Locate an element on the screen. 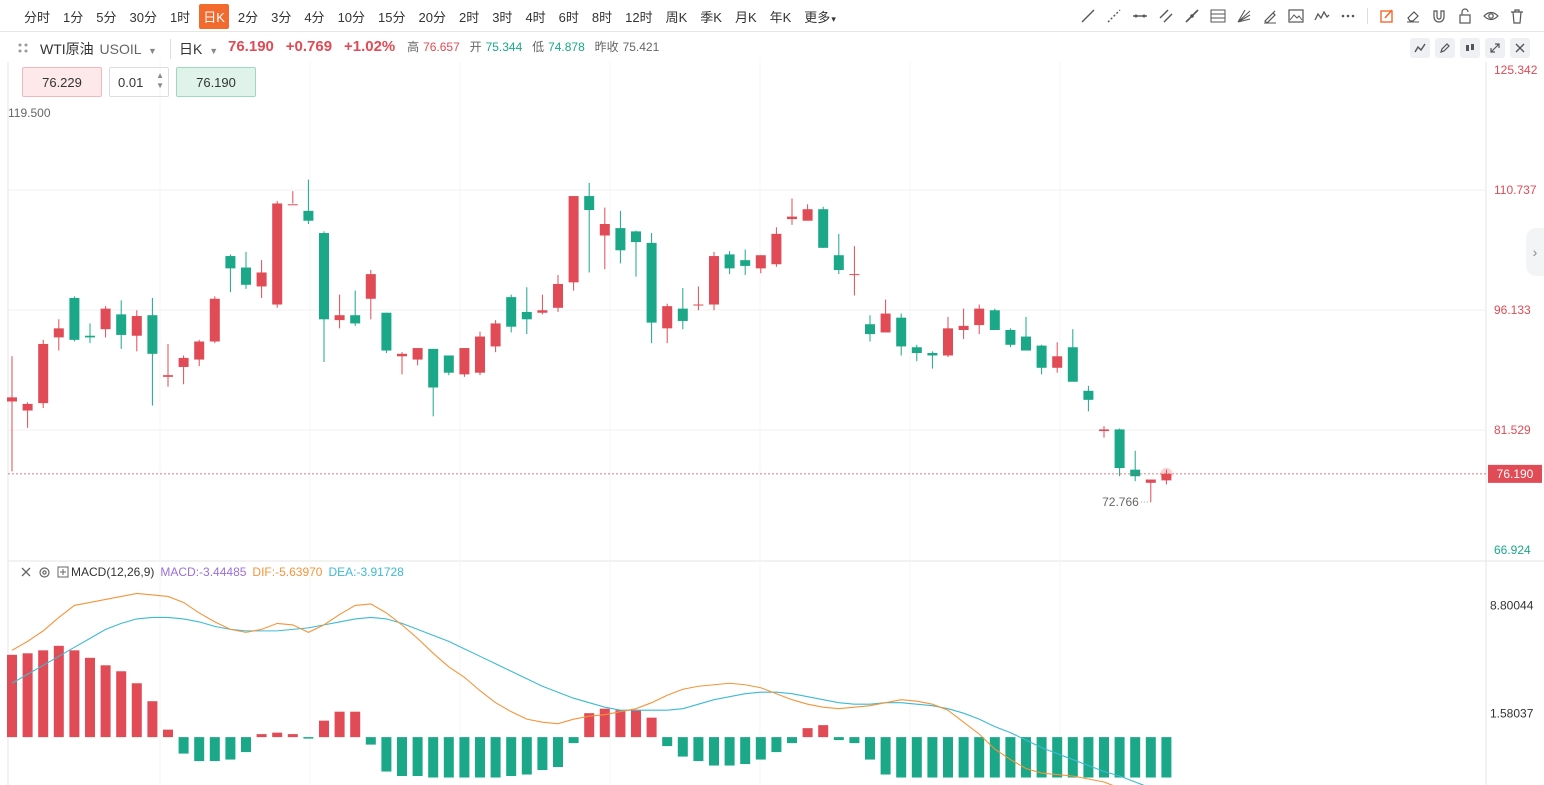  eraser-icon is located at coordinates (1413, 16).